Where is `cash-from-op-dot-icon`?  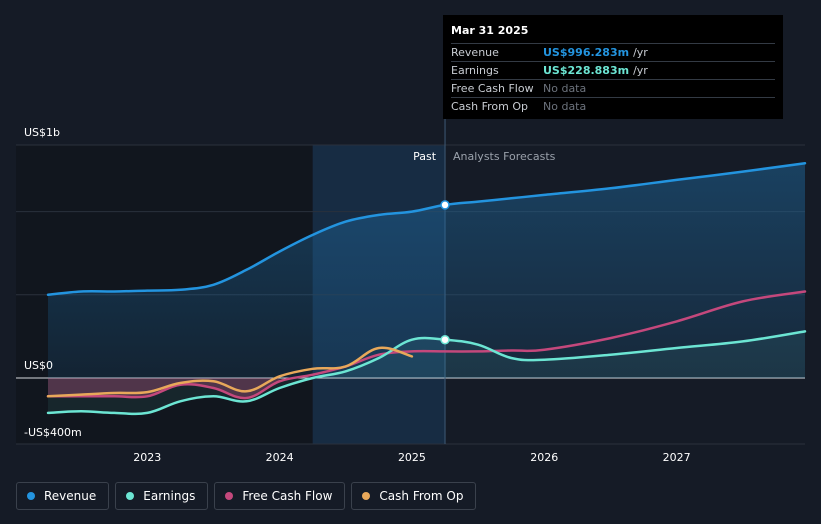 cash-from-op-dot-icon is located at coordinates (366, 496).